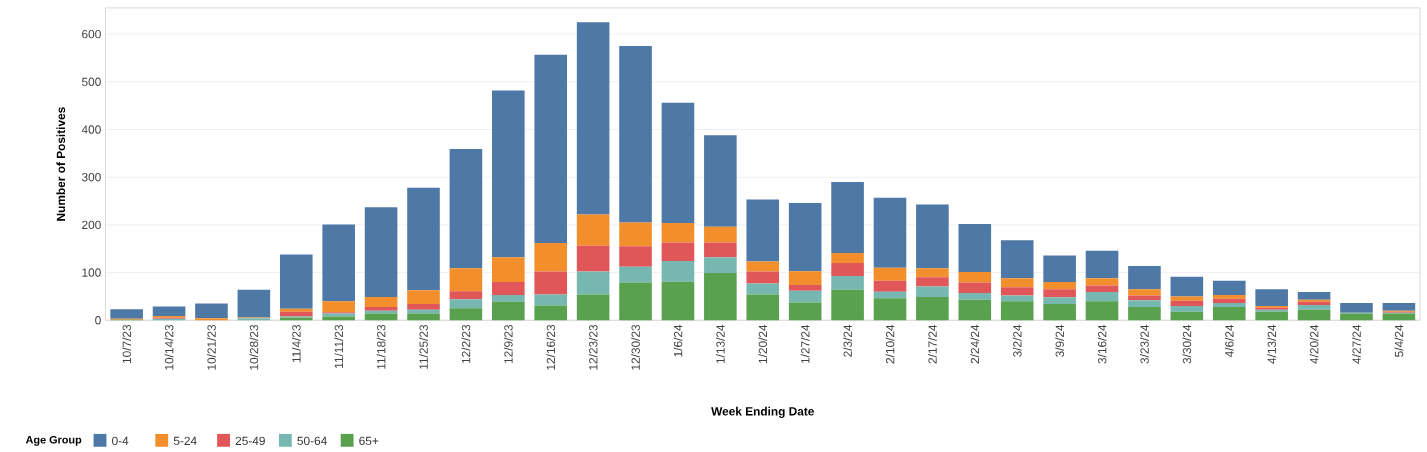  I want to click on x-tick-label: 10/28/23, so click(254, 347).